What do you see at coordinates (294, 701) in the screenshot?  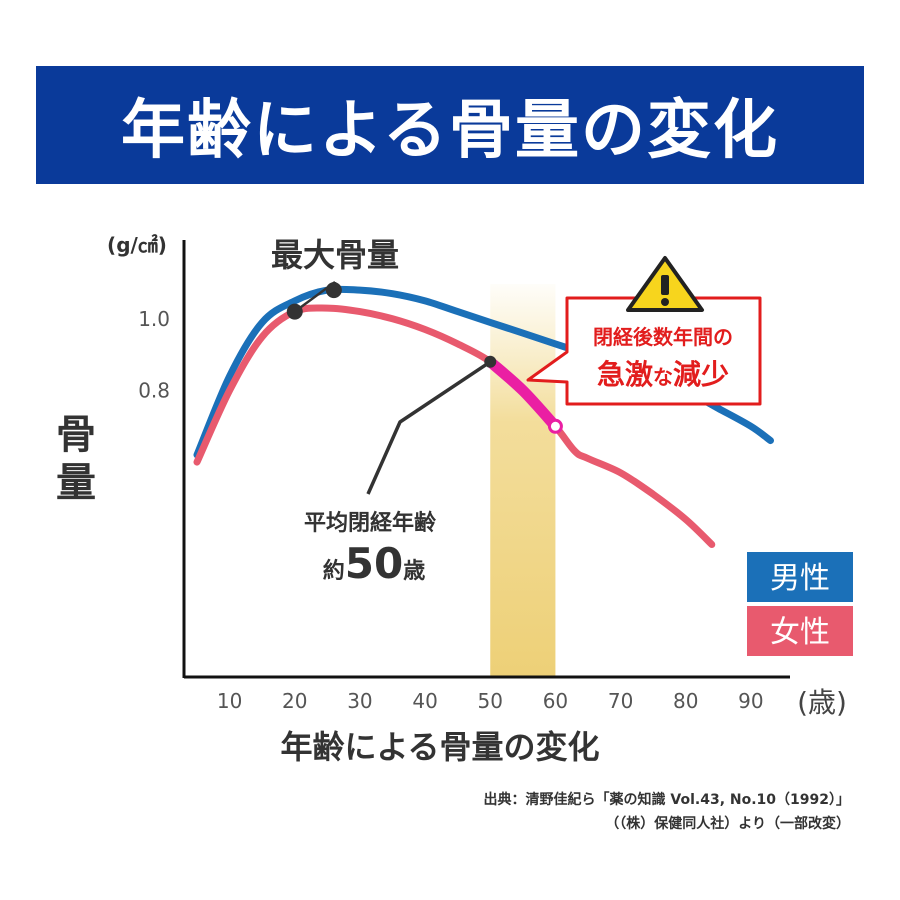 I see `x-tick-label: 20` at bounding box center [294, 701].